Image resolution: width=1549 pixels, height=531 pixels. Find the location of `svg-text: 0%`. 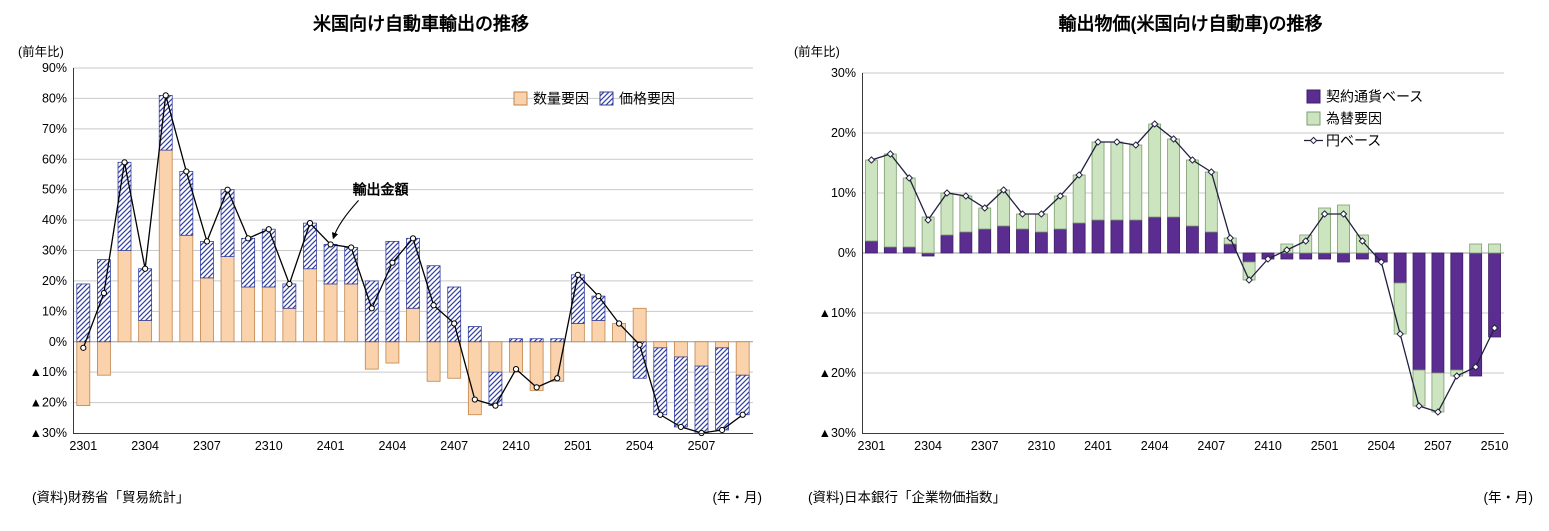

svg-text: 0% is located at coordinates (847, 253).